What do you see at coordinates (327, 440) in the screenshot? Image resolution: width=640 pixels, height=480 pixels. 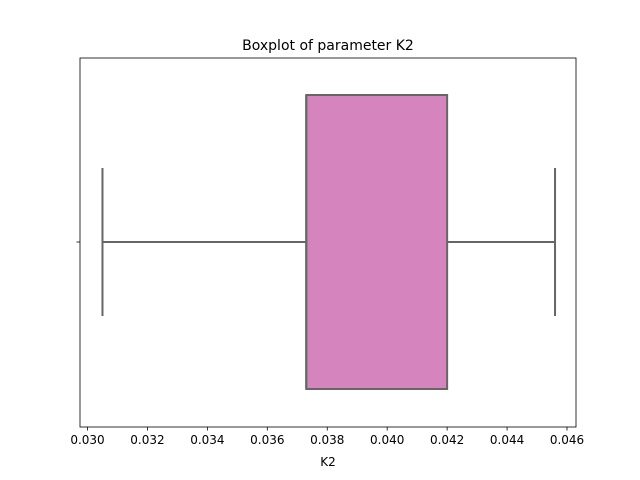 I see `x-tick-label: 0.038` at bounding box center [327, 440].